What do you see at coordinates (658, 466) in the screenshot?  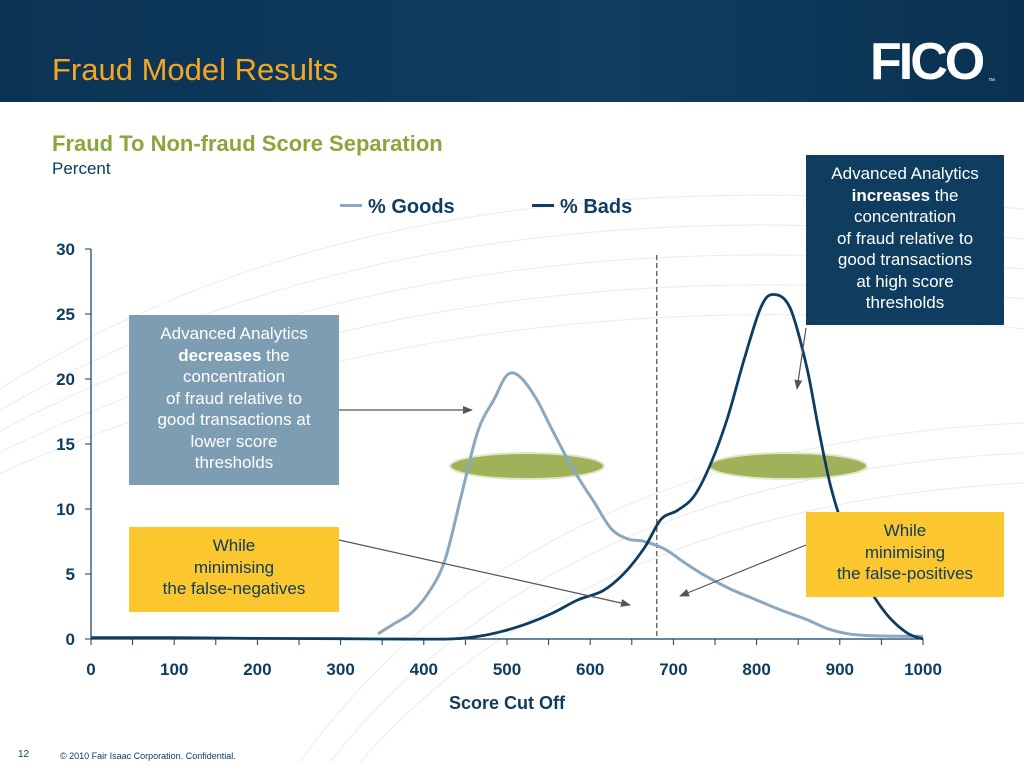 I see `highlight-layer` at bounding box center [658, 466].